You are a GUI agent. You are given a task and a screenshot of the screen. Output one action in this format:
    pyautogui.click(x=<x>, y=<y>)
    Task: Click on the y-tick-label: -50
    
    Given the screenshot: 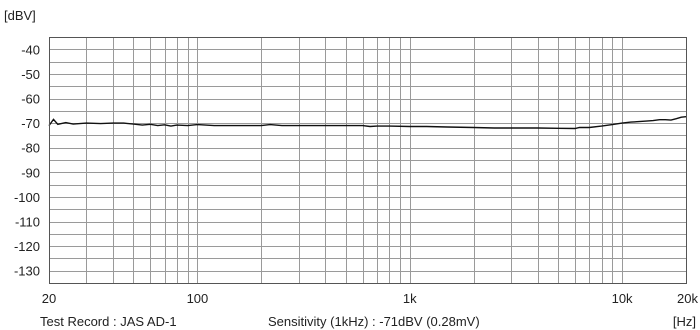 What is the action you would take?
    pyautogui.click(x=30, y=74)
    